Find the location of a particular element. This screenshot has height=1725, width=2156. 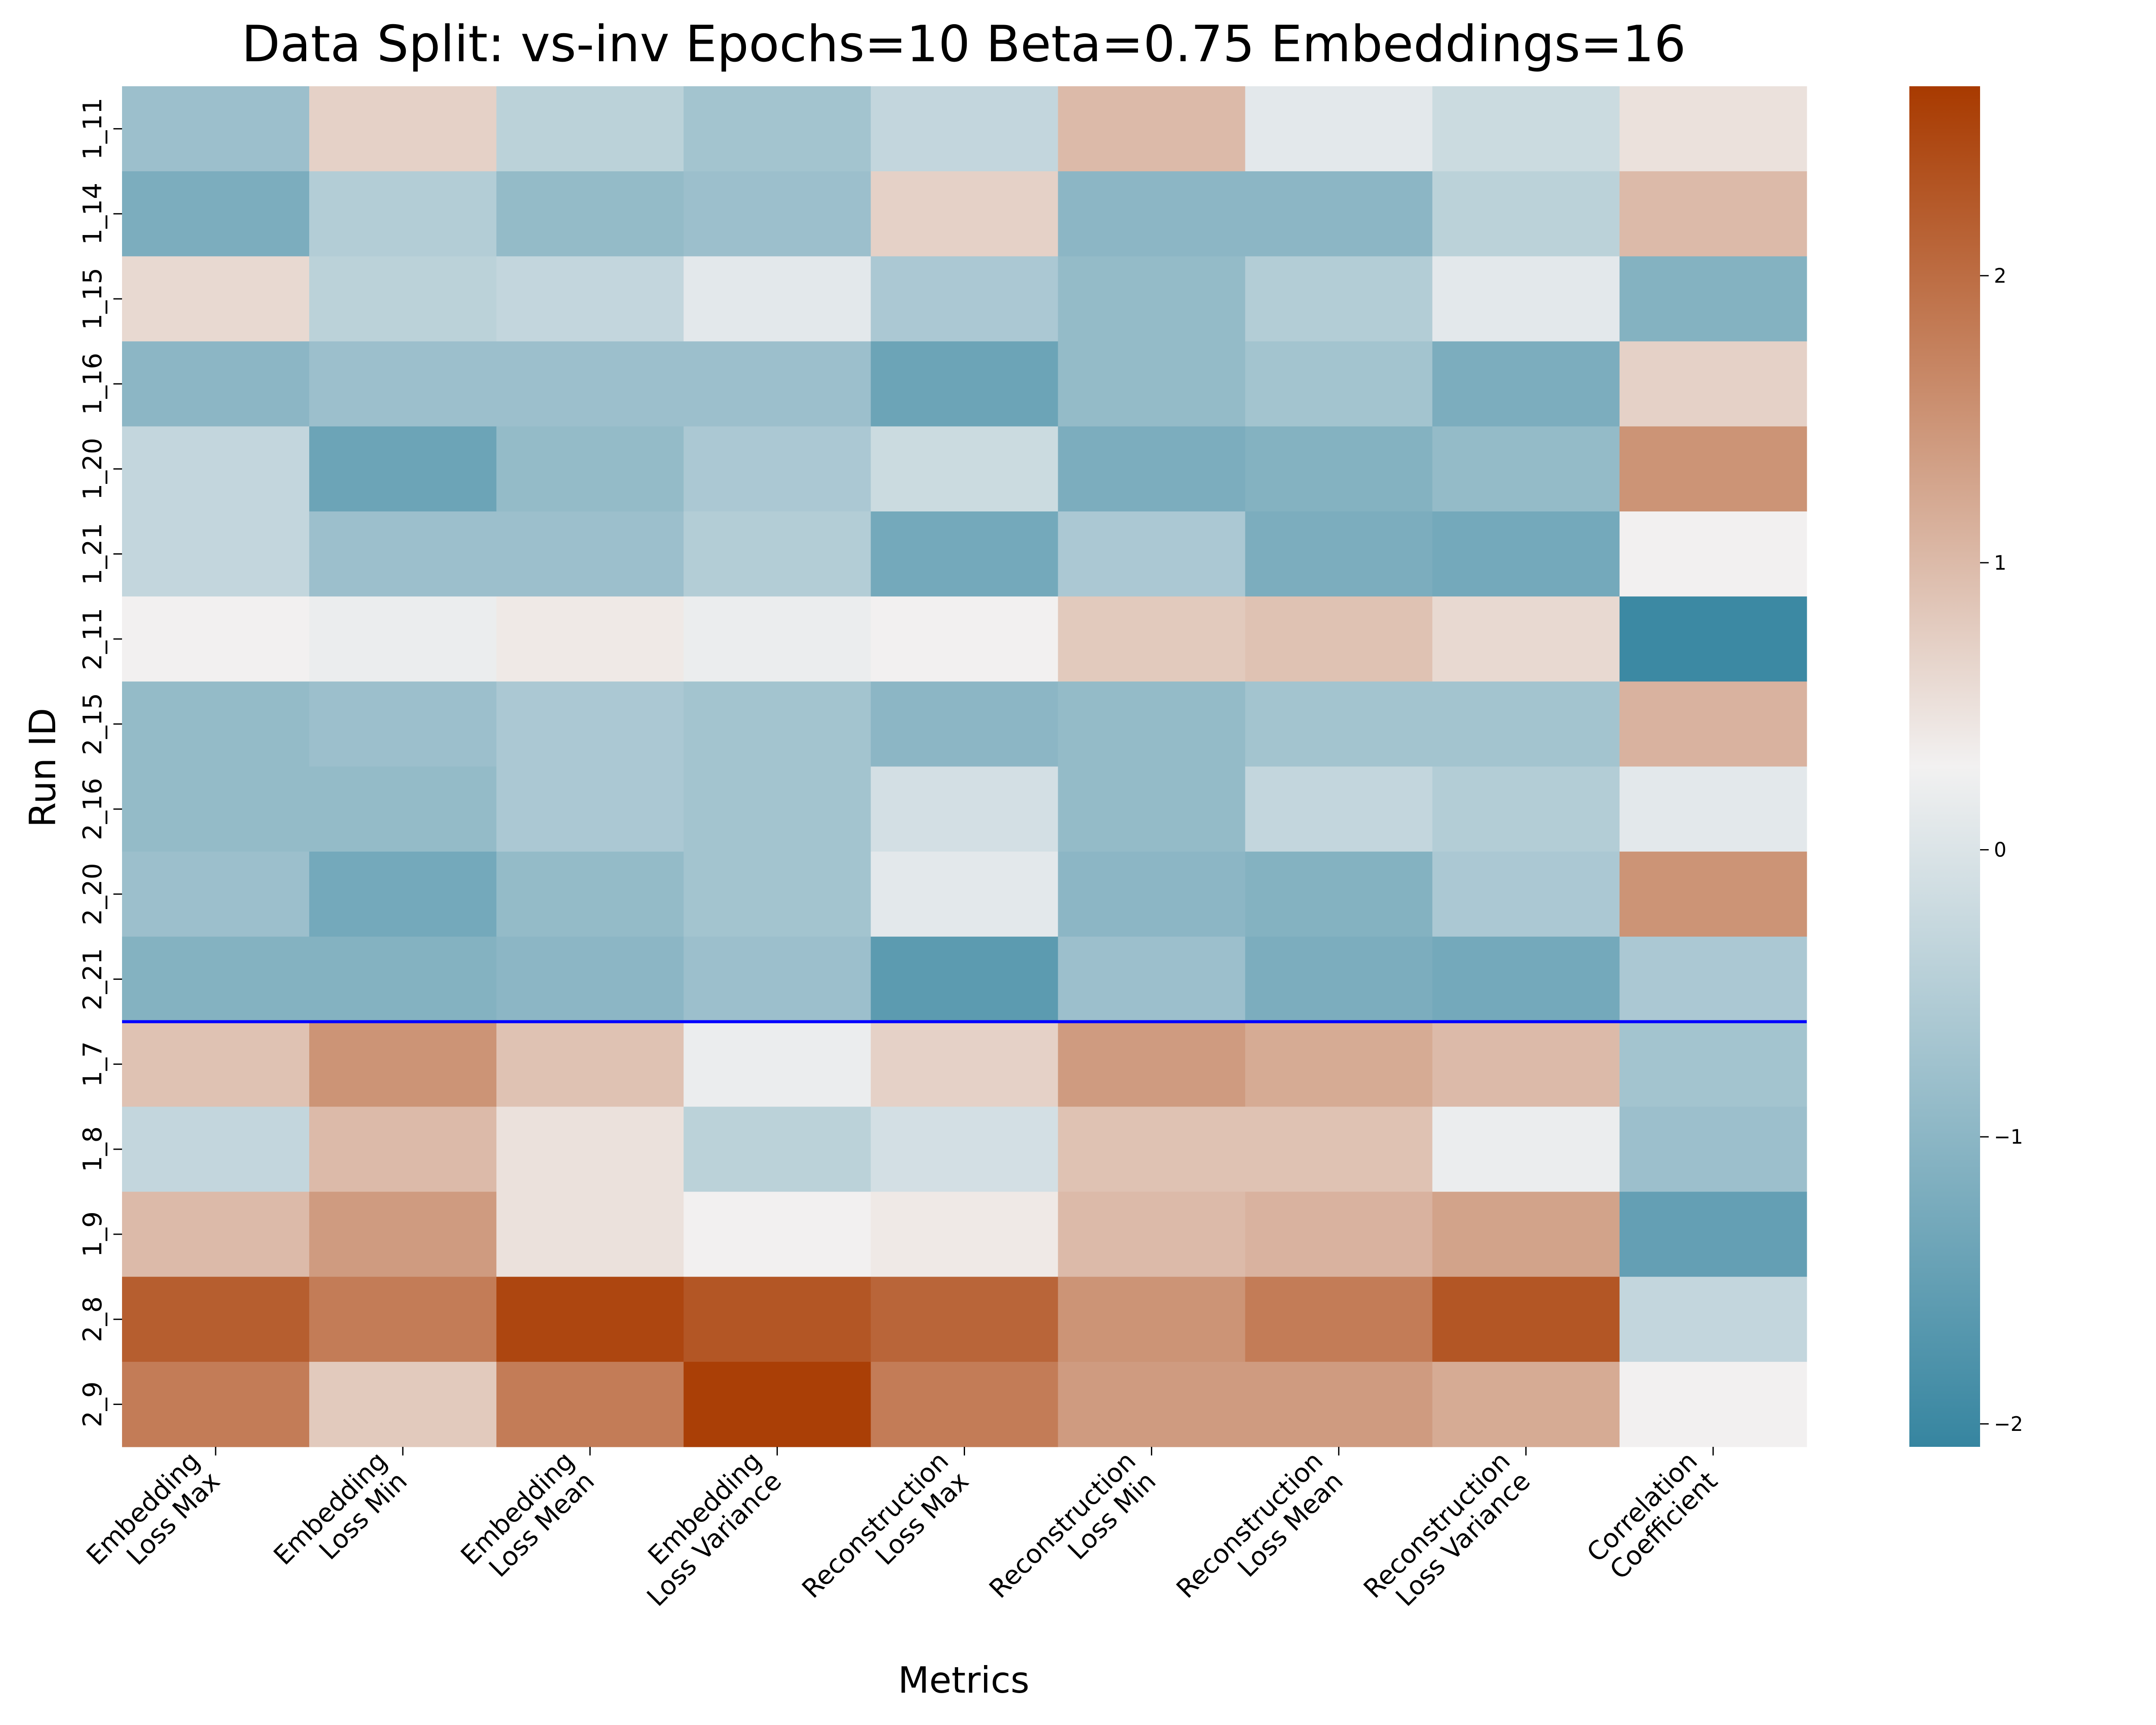

row-tick-label: 2_11 is located at coordinates (93, 639).